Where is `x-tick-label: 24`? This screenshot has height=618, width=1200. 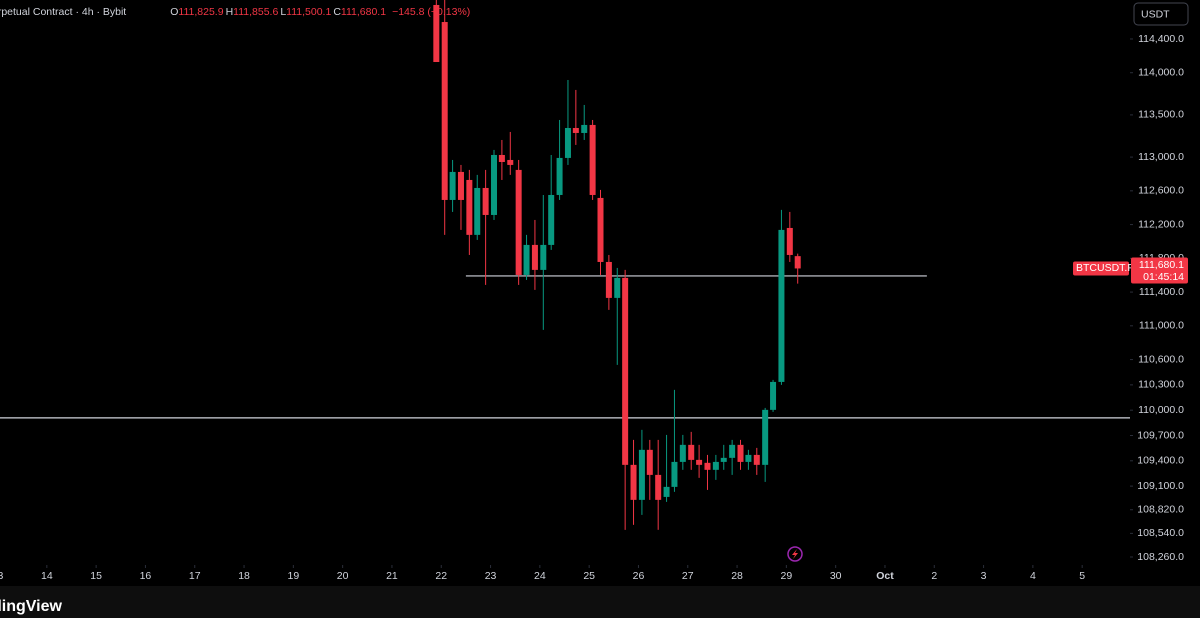 x-tick-label: 24 is located at coordinates (540, 576).